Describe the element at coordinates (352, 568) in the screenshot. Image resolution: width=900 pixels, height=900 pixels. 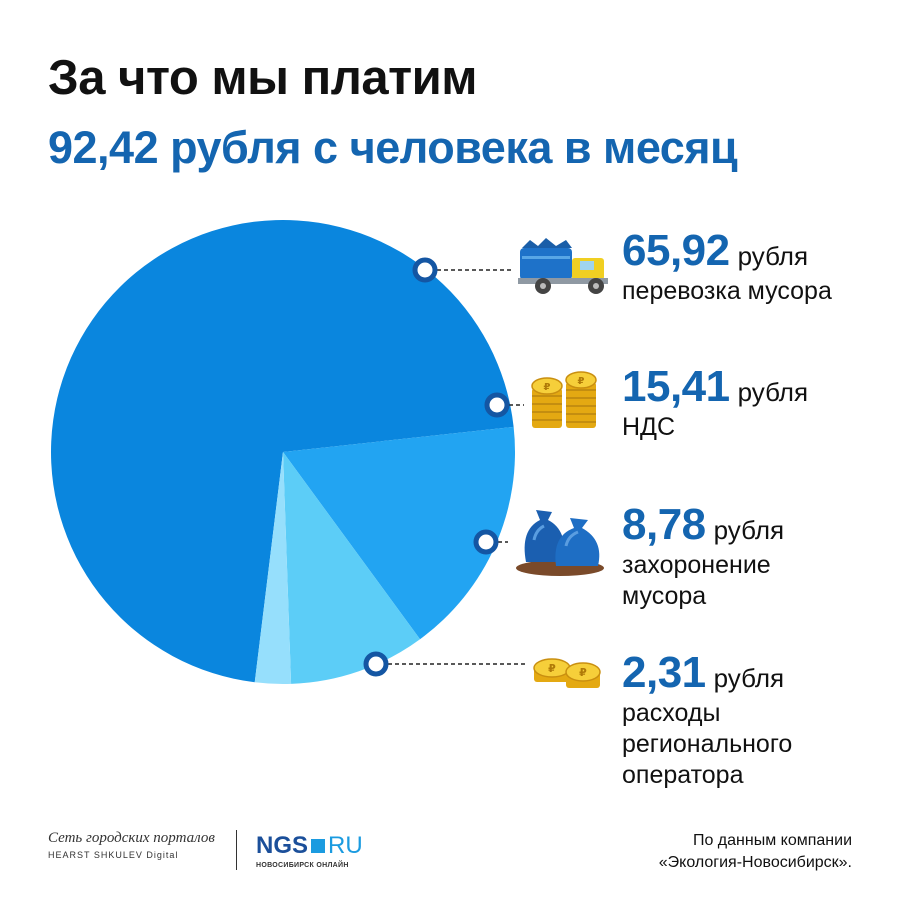
I see `pie-slice-burial` at that location.